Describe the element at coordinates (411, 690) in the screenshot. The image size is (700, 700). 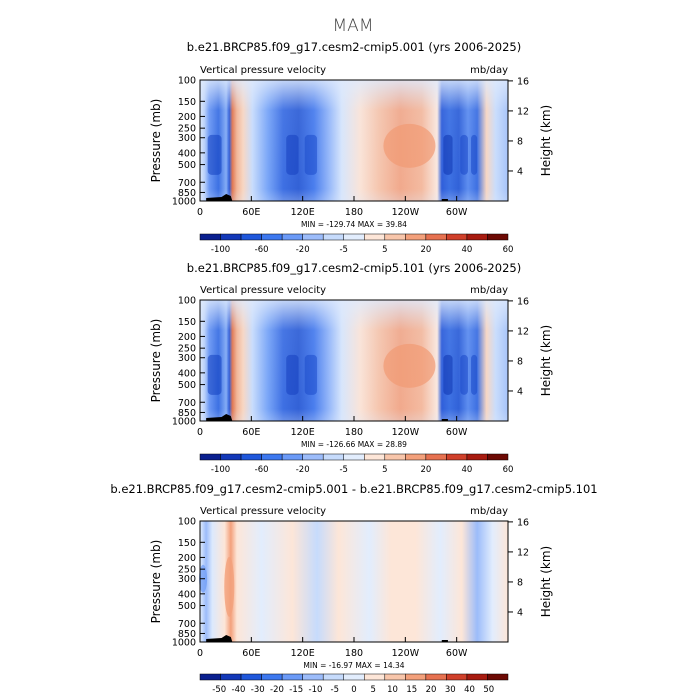
I see `colorbar-label: 15` at that location.